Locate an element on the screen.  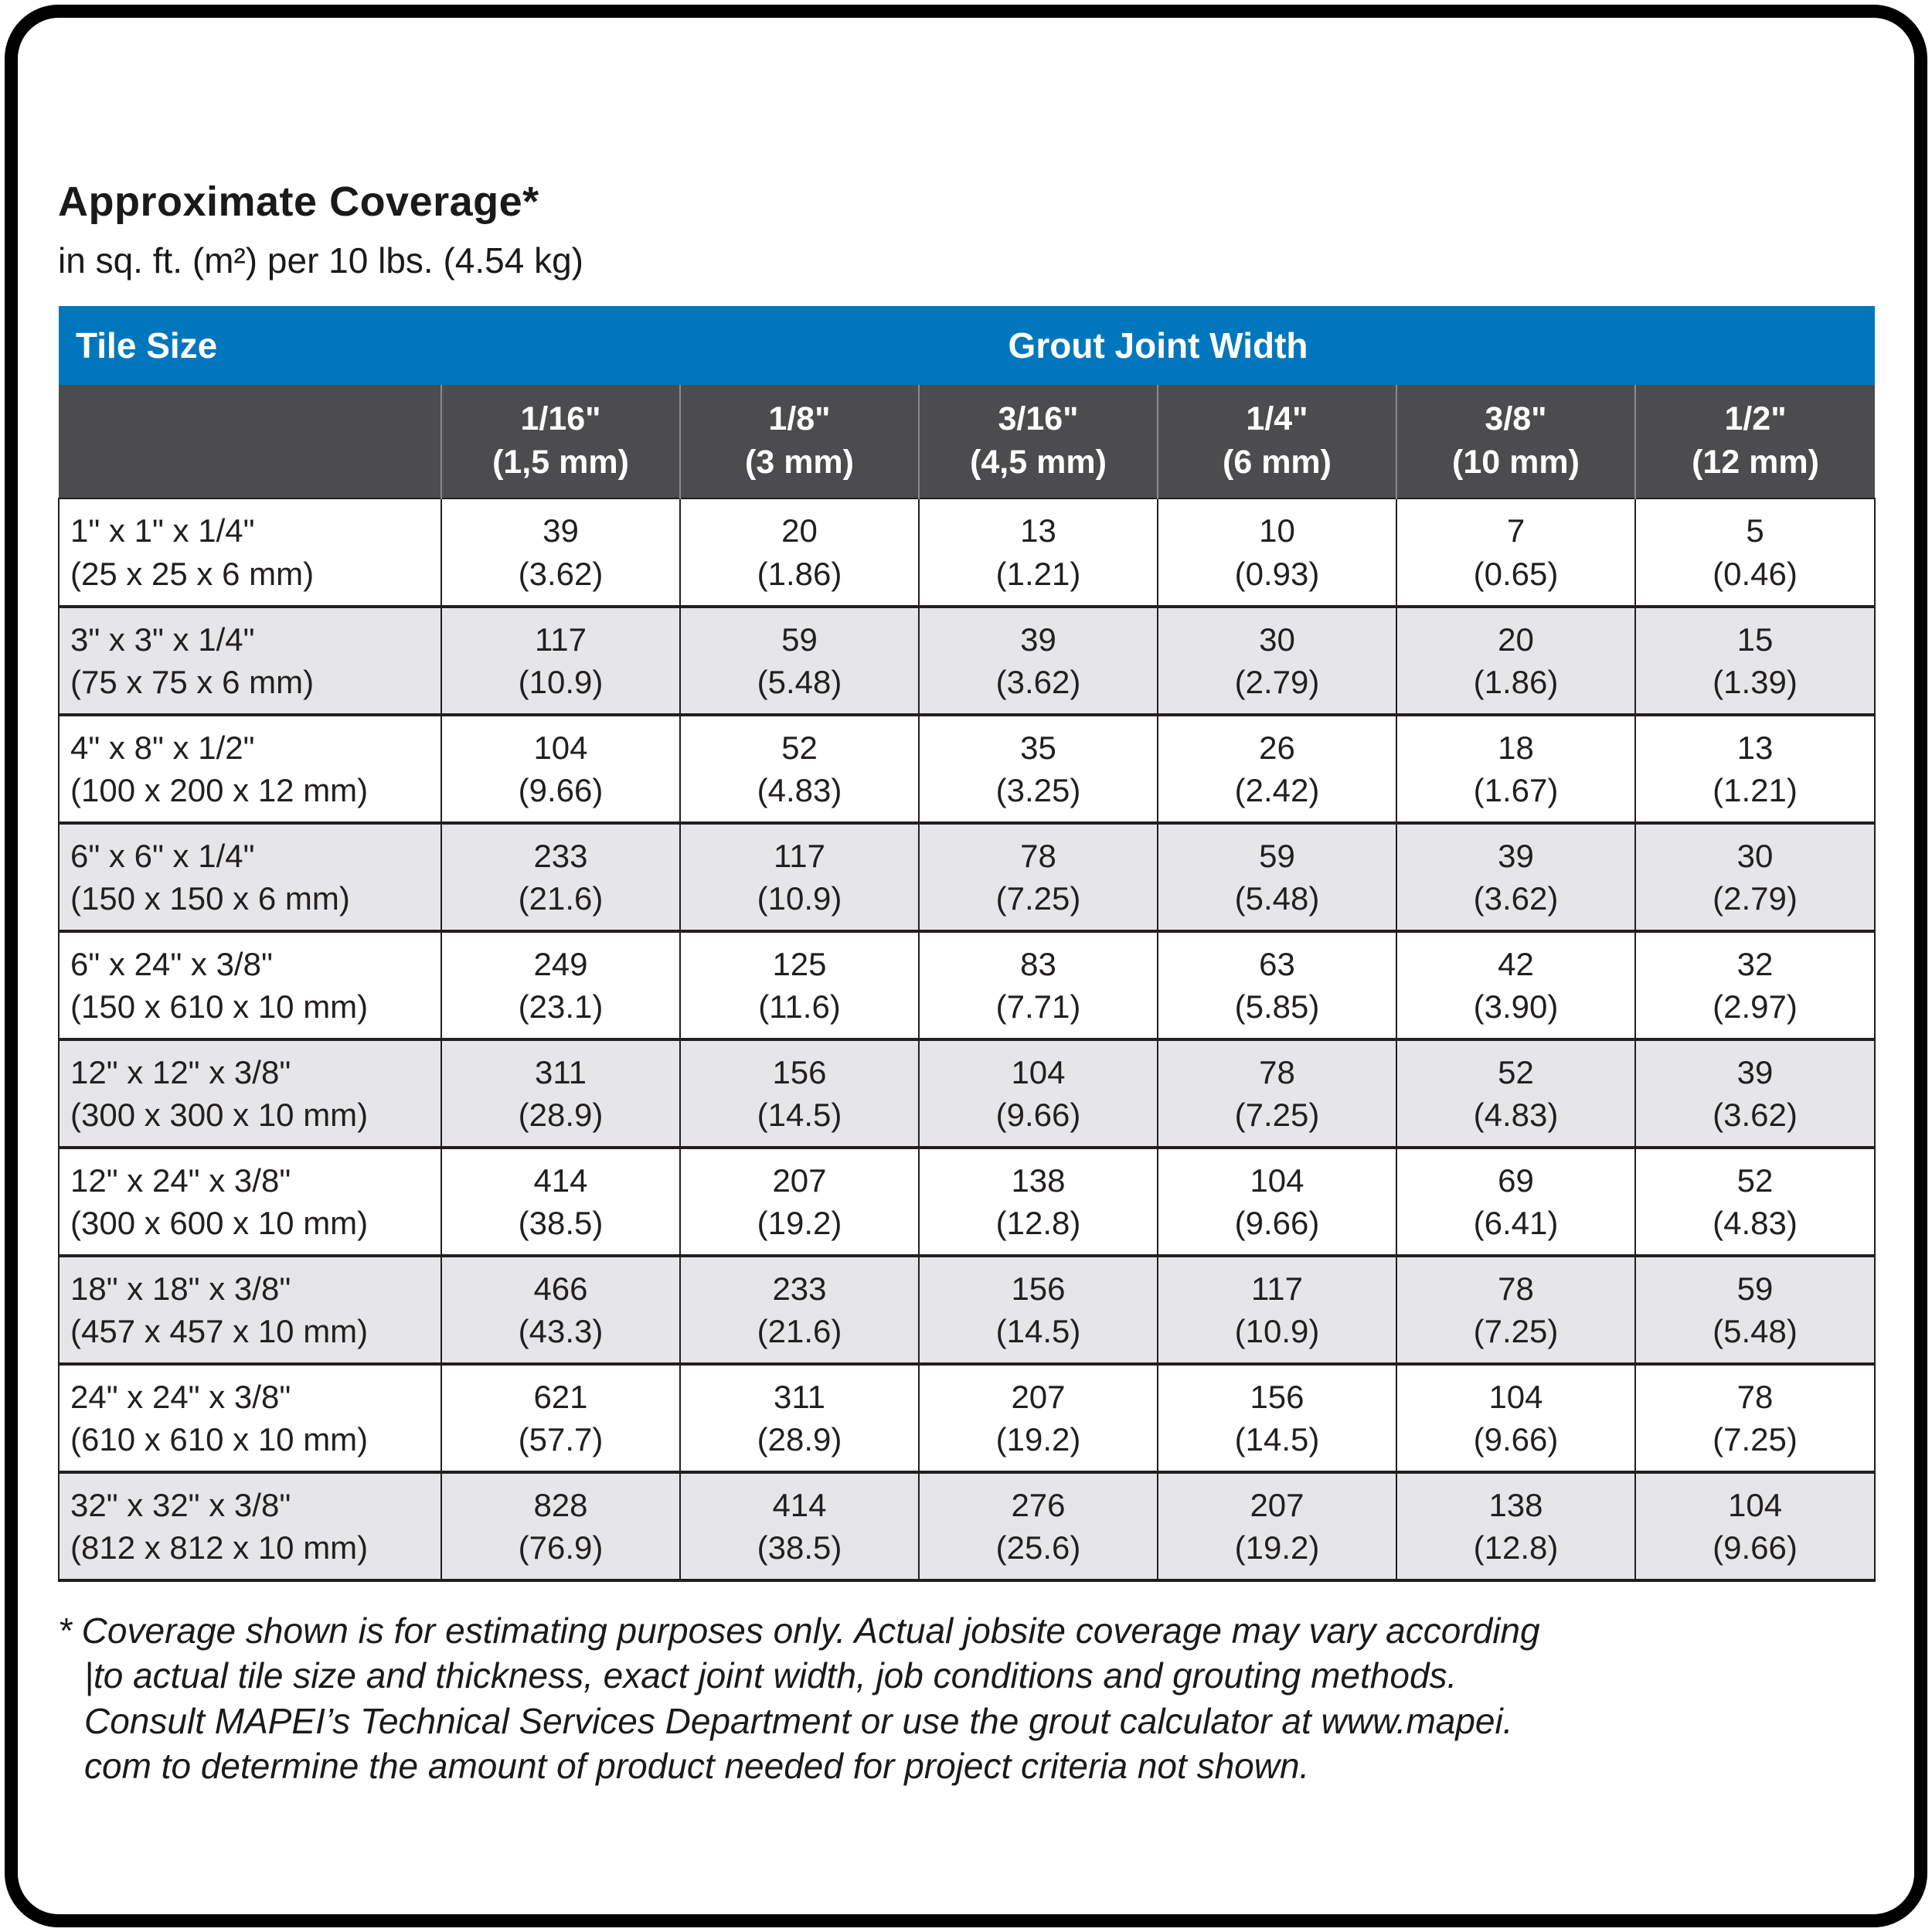
coverage-cell: 117 (10.9) is located at coordinates (800, 878).